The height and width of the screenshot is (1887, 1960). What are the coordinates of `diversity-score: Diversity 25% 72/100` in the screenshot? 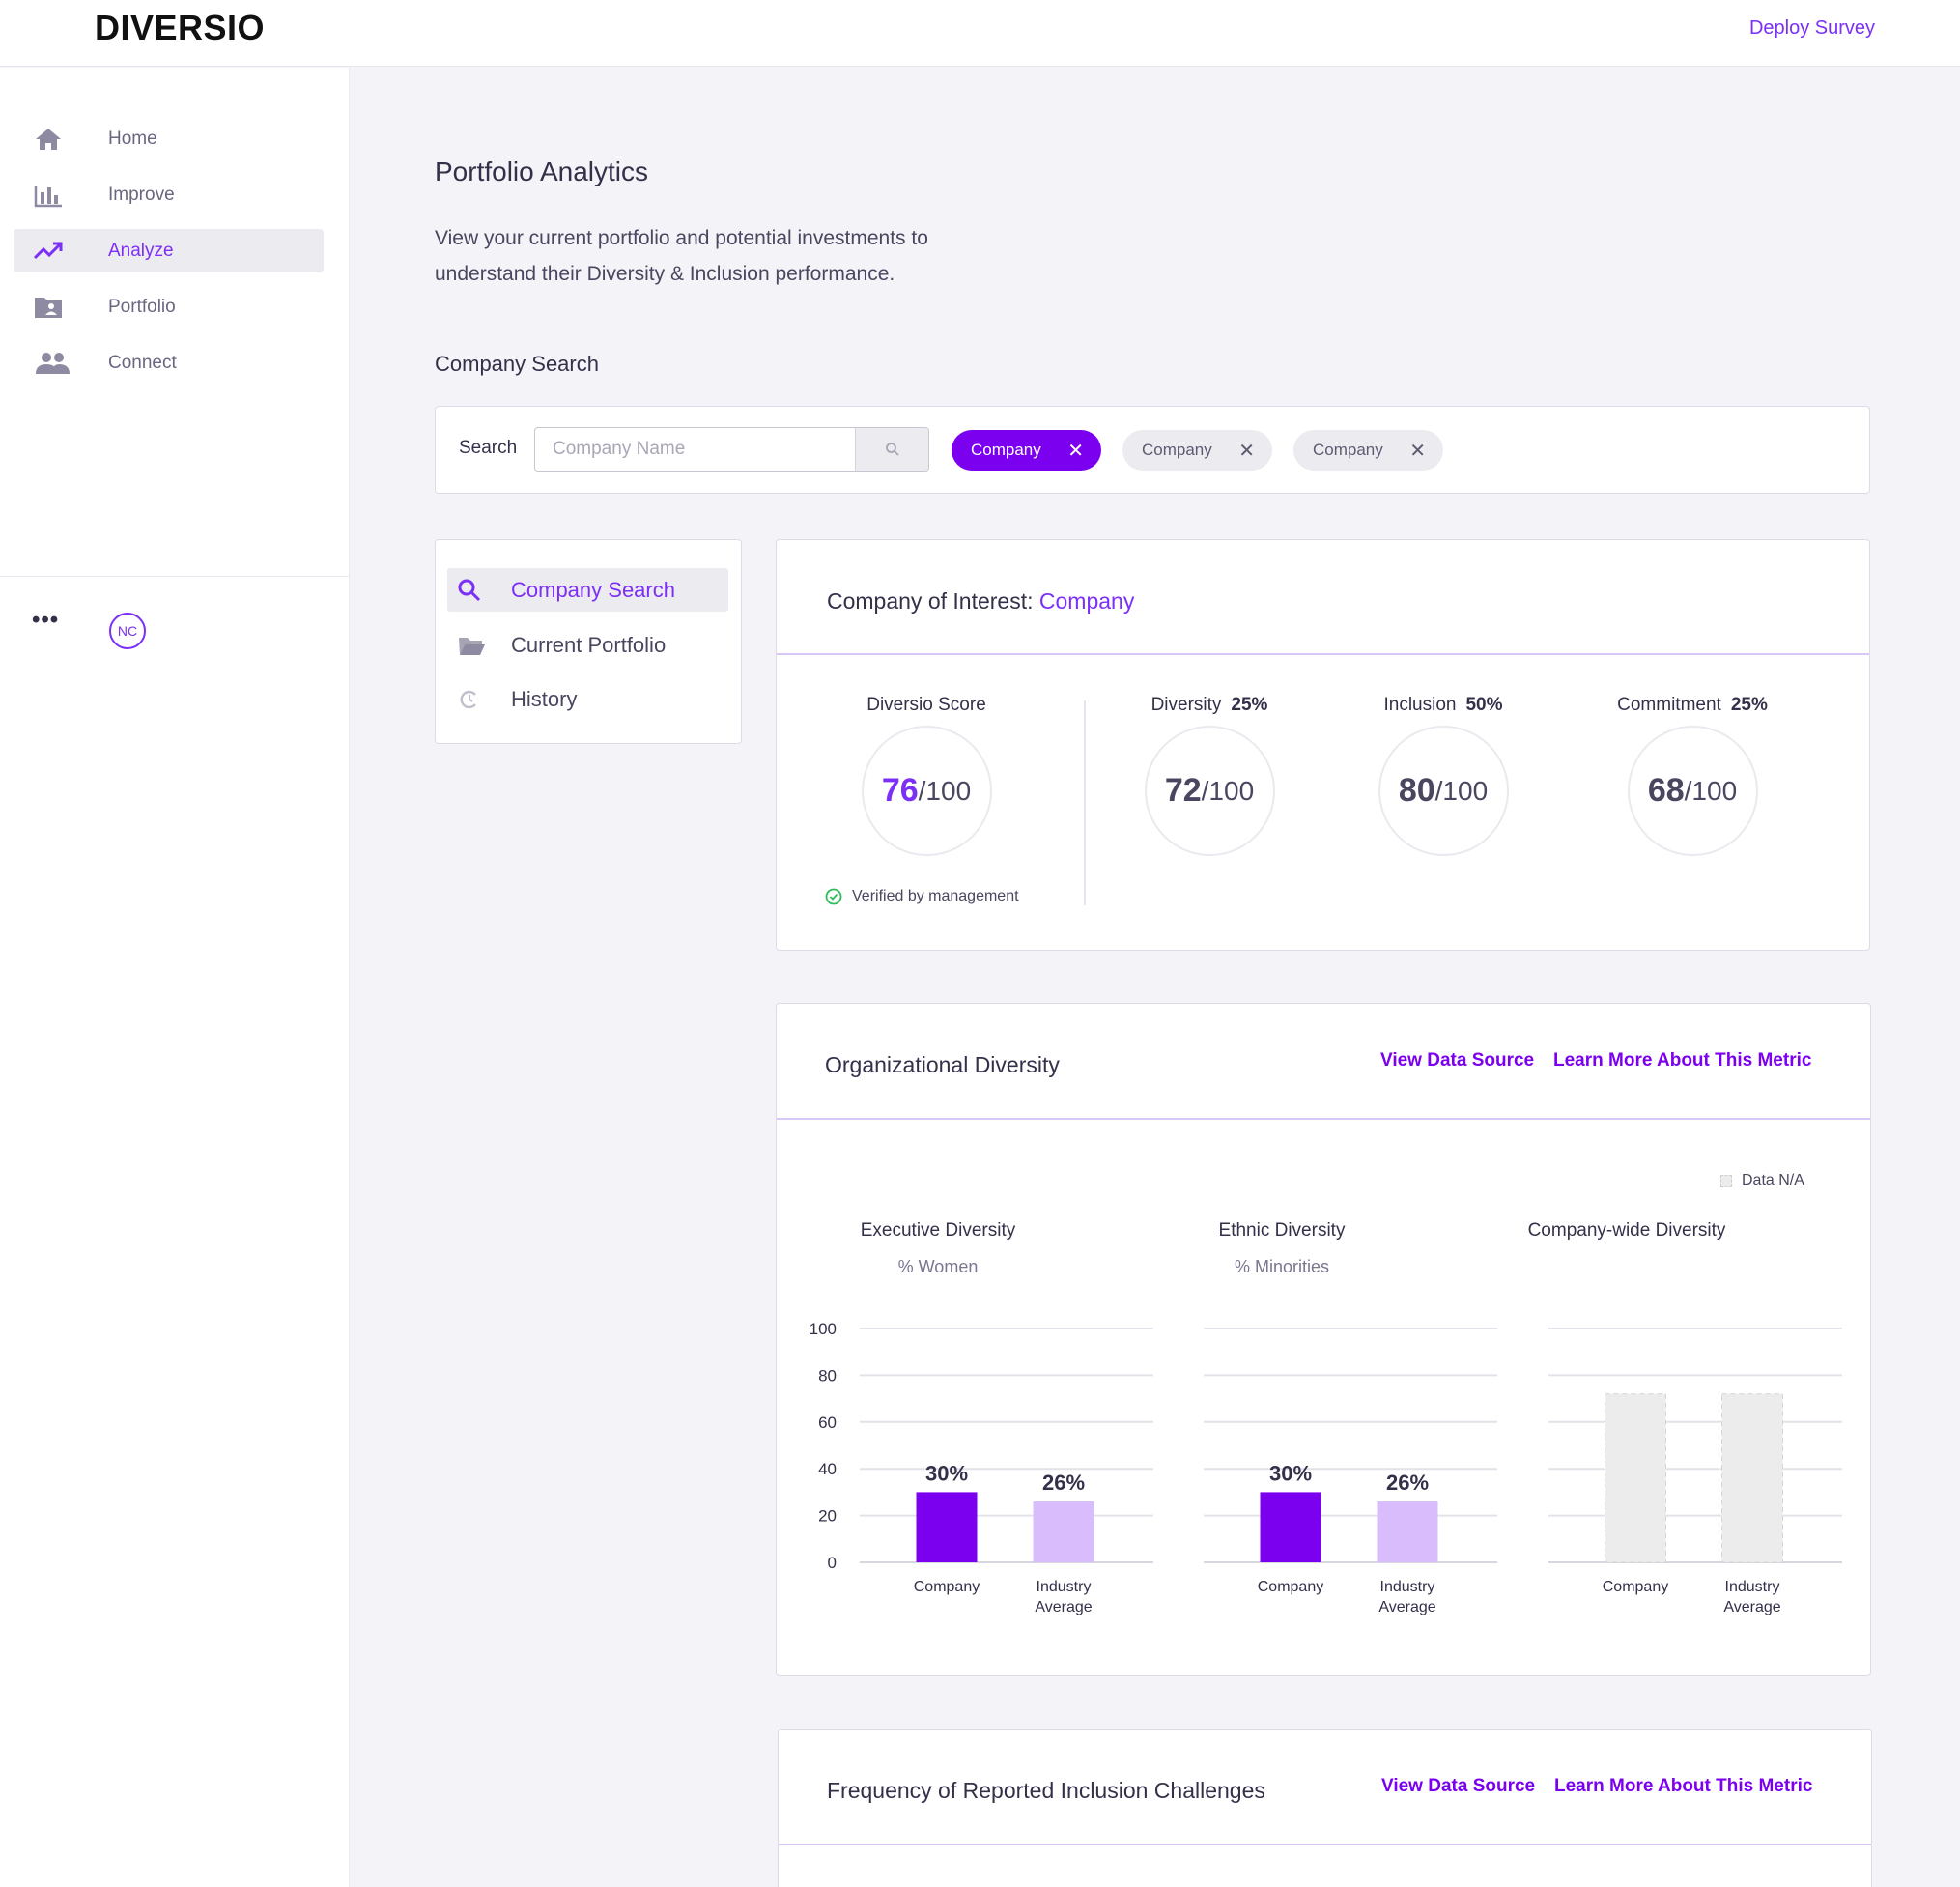 It's located at (1209, 776).